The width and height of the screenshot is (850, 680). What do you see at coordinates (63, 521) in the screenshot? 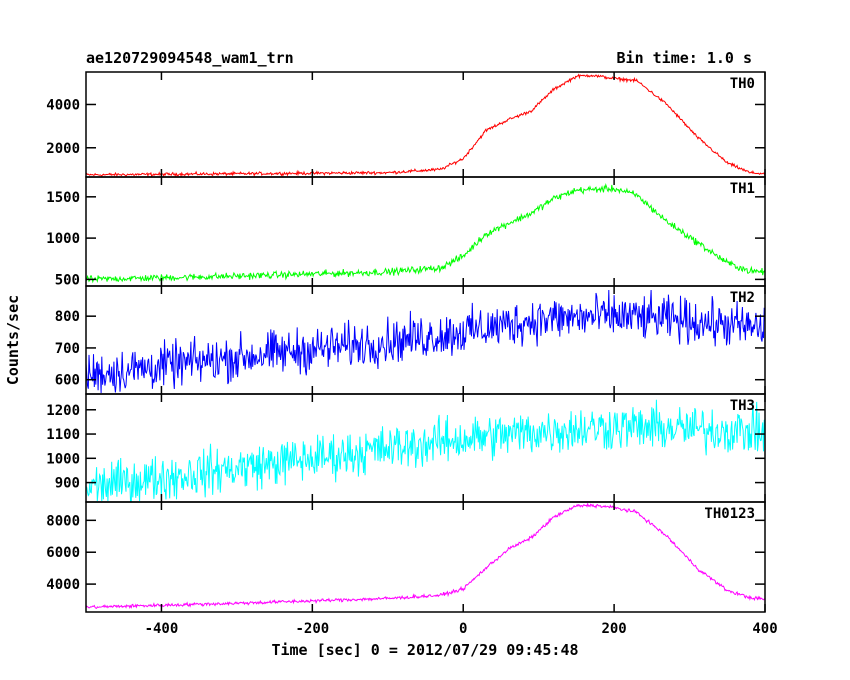
I see `y-tick-label: 8000` at bounding box center [63, 521].